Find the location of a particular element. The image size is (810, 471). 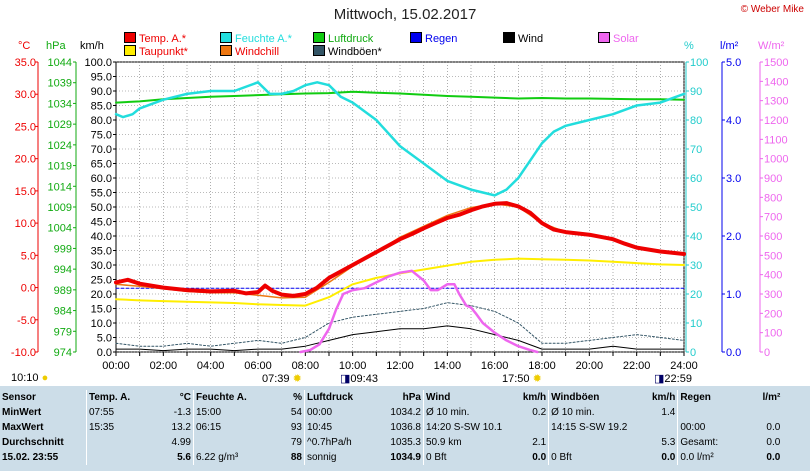

stats-cell: MinWert is located at coordinates (22, 412).